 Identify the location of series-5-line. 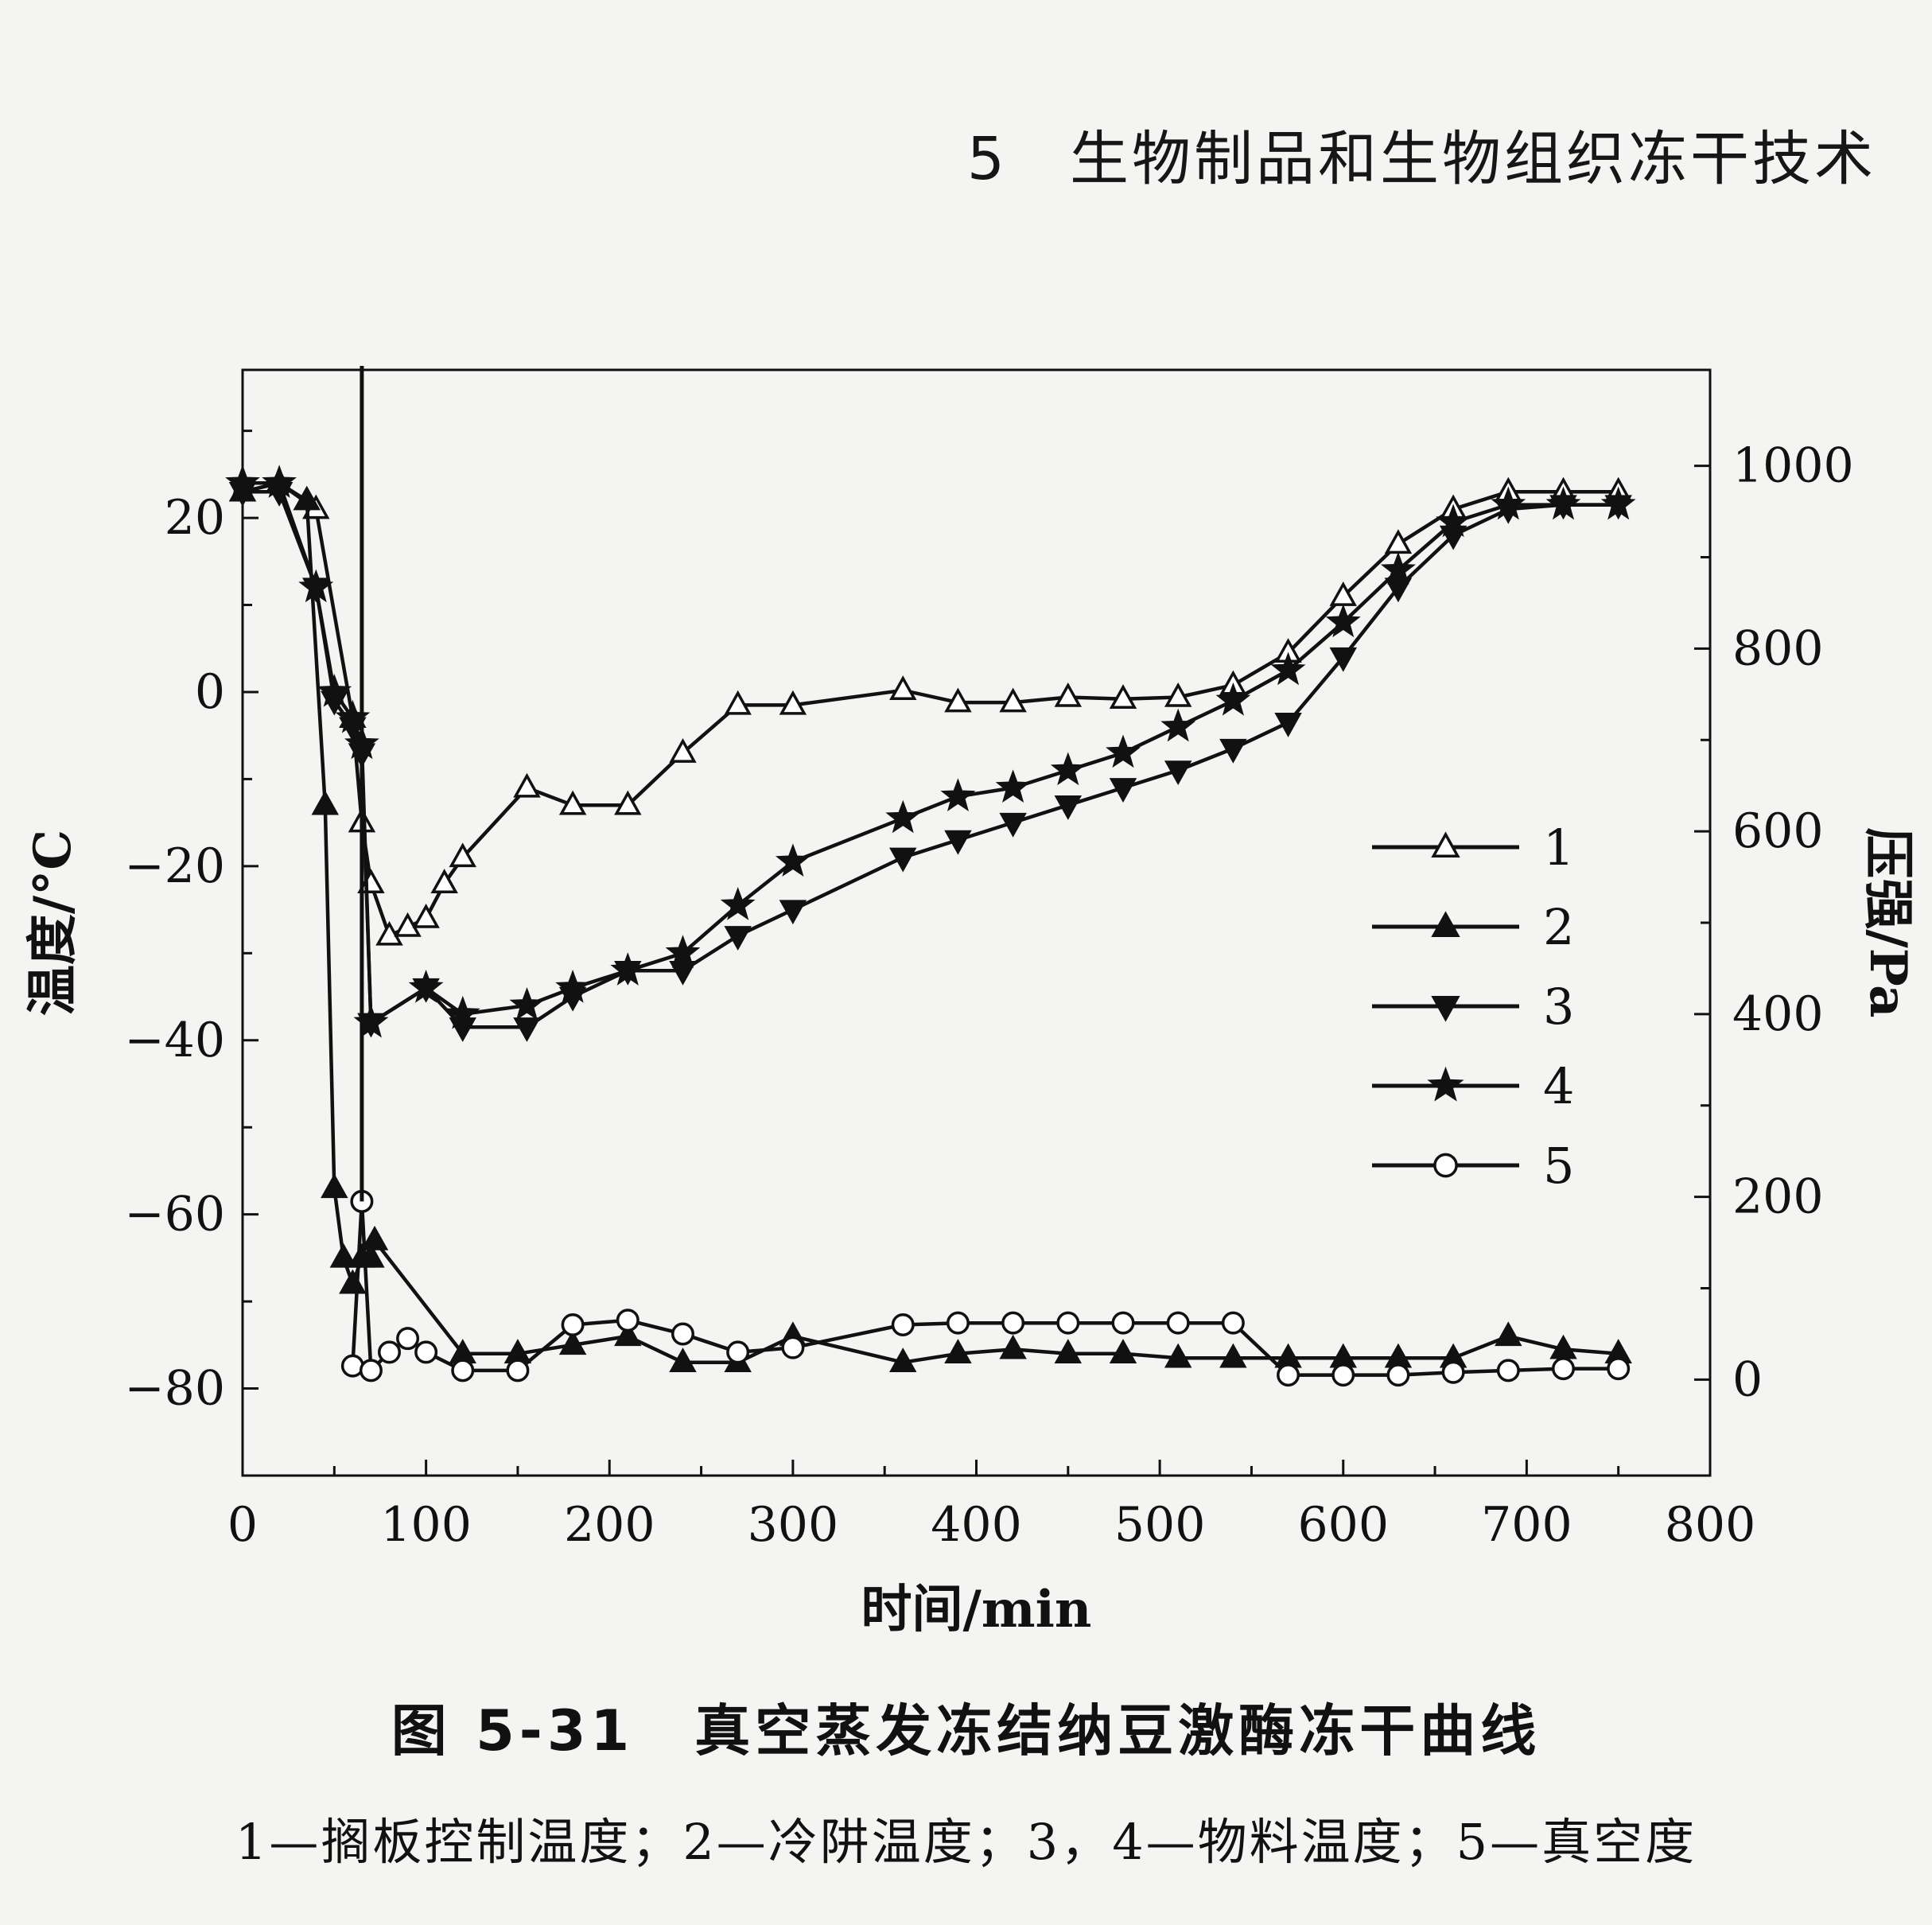
(985, 1288).